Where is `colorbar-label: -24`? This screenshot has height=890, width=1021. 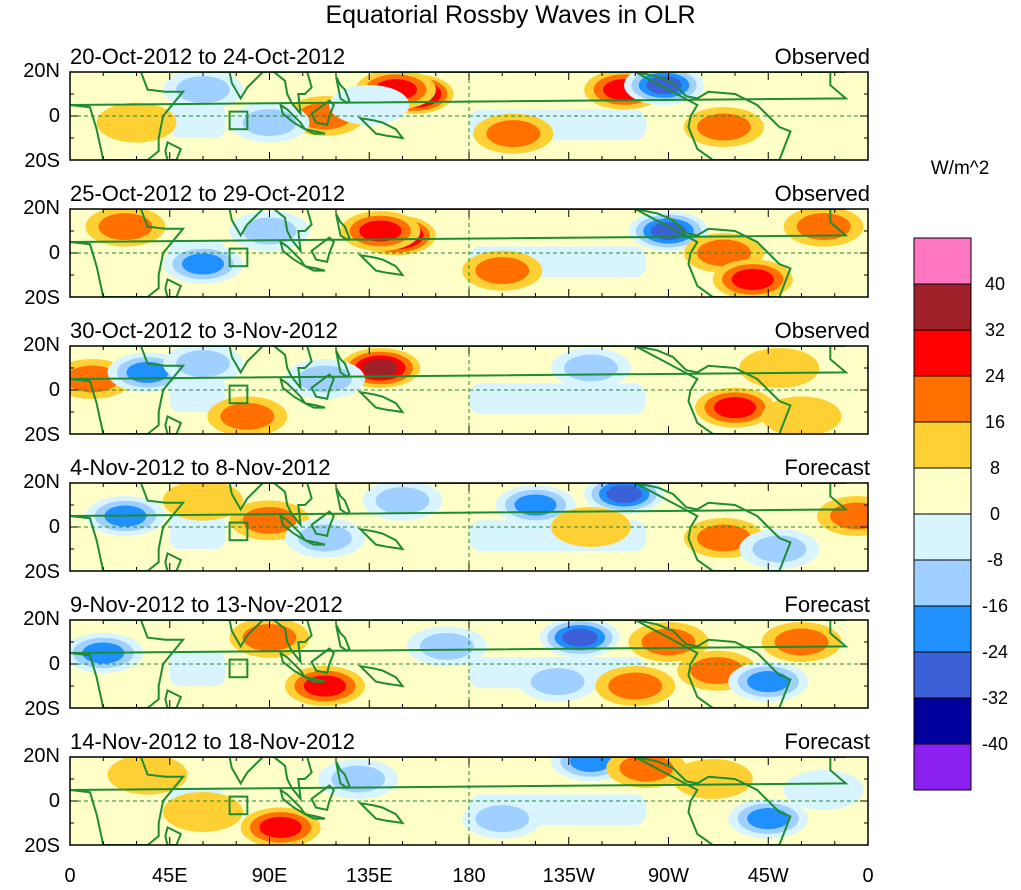 colorbar-label: -24 is located at coordinates (994, 652).